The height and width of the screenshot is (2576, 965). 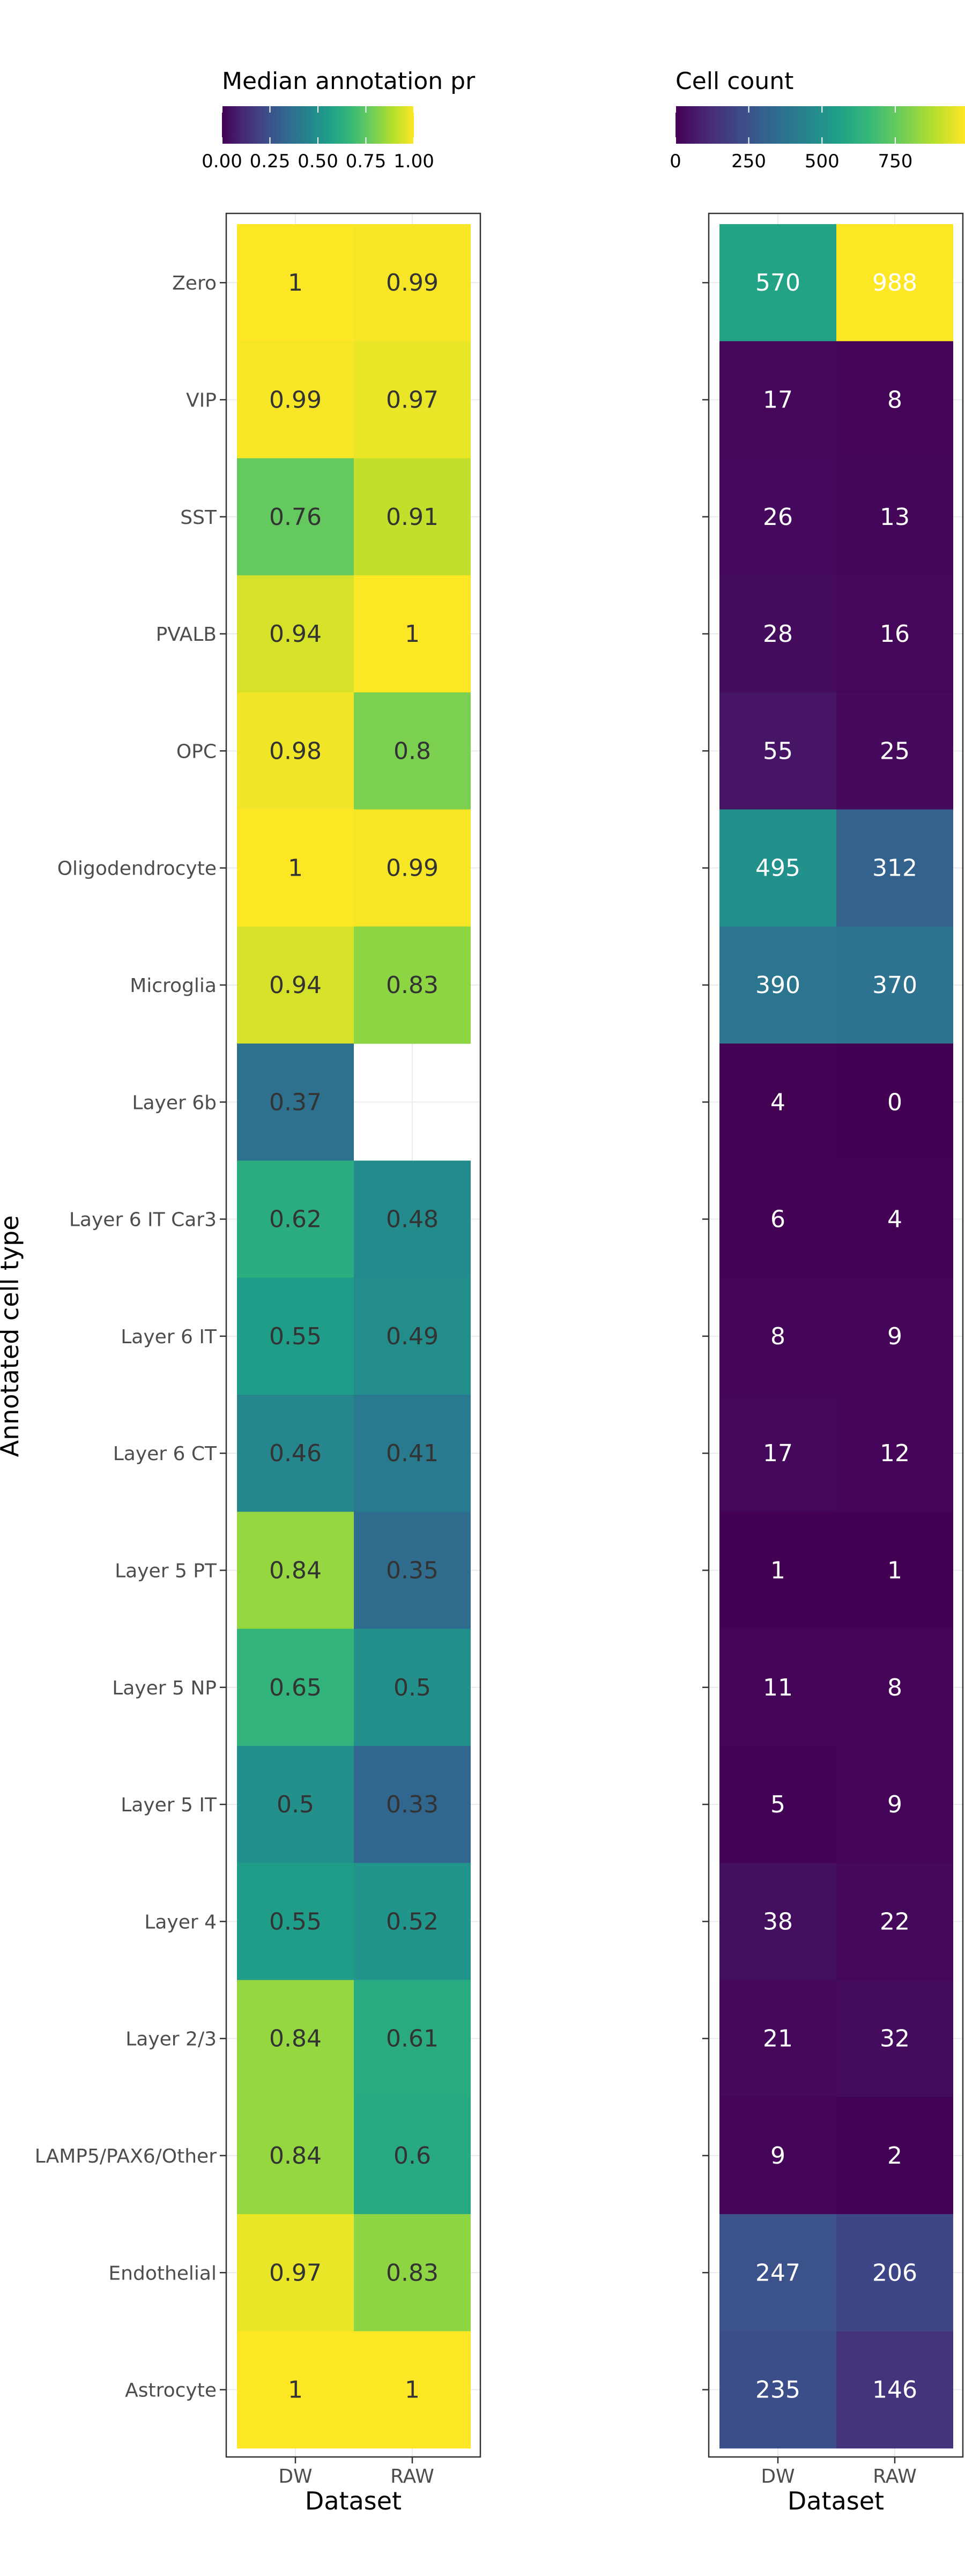 I want to click on cell-value-label: 0.55, so click(x=295, y=1336).